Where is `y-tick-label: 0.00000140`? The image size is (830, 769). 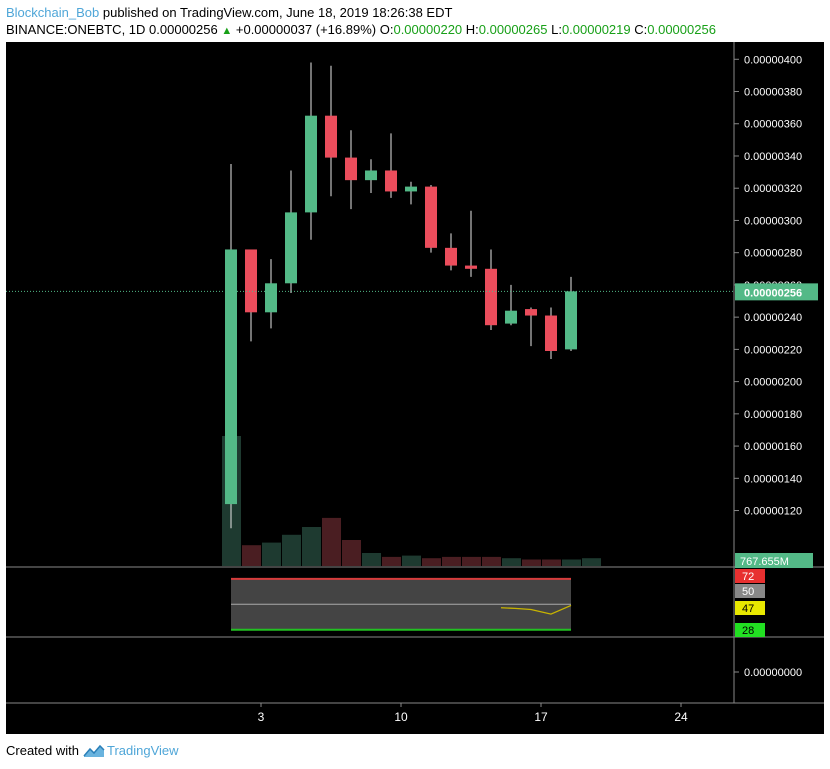
y-tick-label: 0.00000140 is located at coordinates (773, 479).